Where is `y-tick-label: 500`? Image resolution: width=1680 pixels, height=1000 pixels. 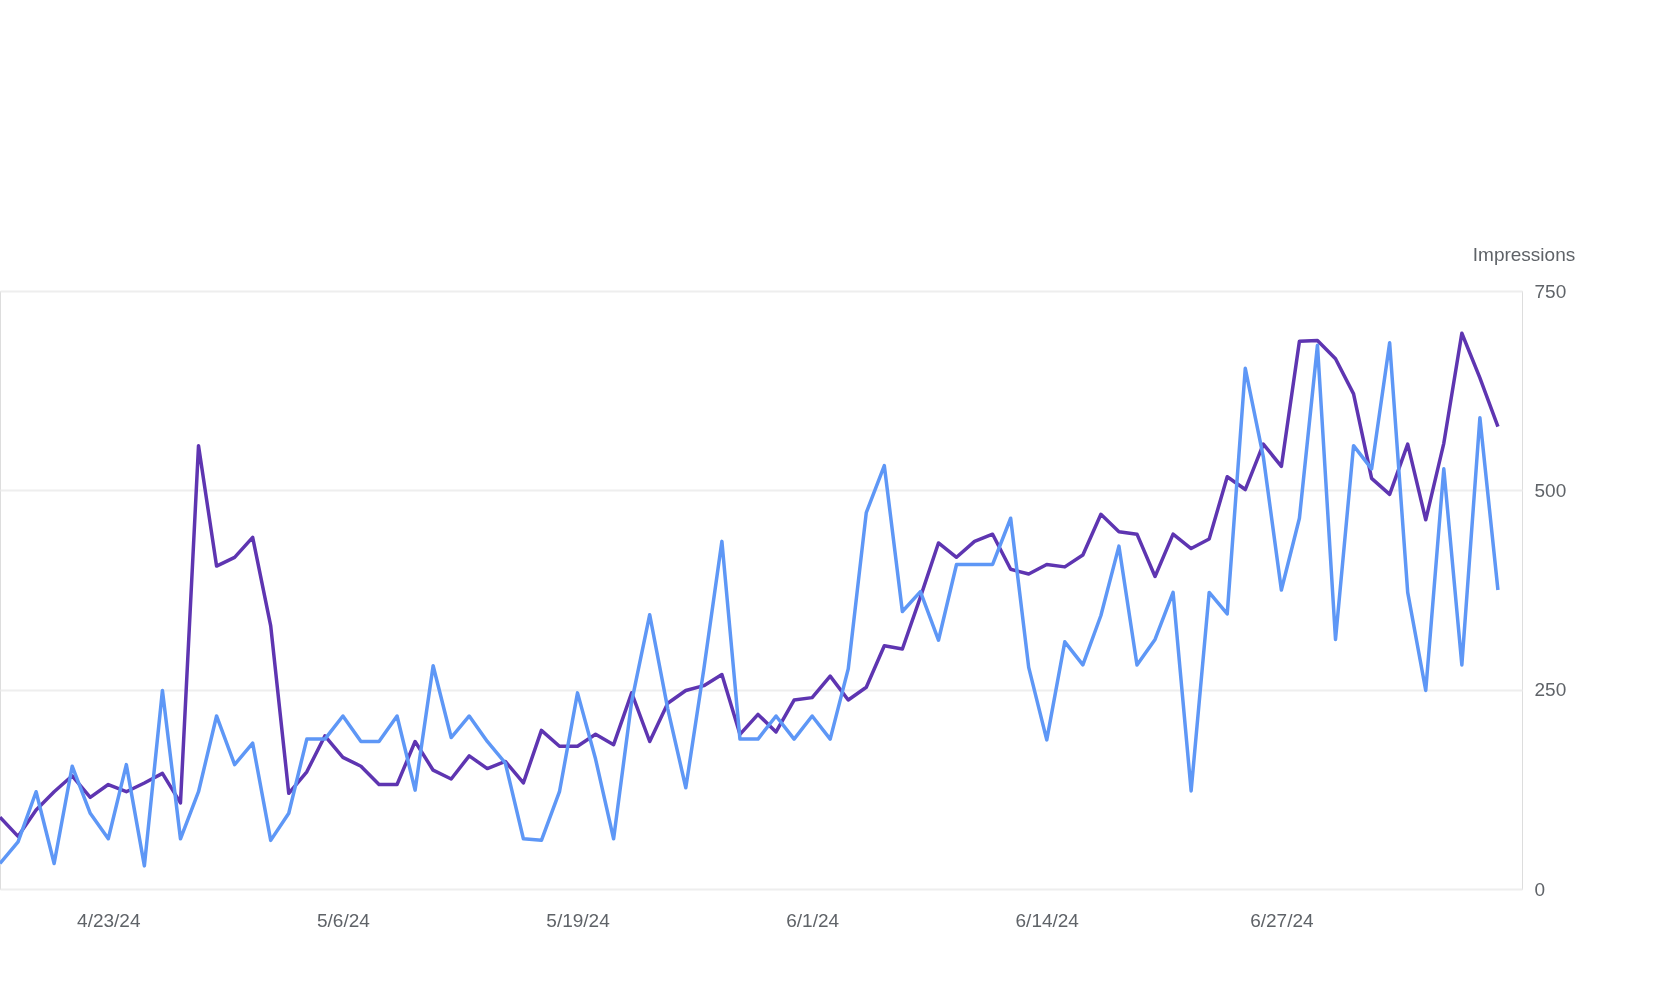 y-tick-label: 500 is located at coordinates (1550, 490).